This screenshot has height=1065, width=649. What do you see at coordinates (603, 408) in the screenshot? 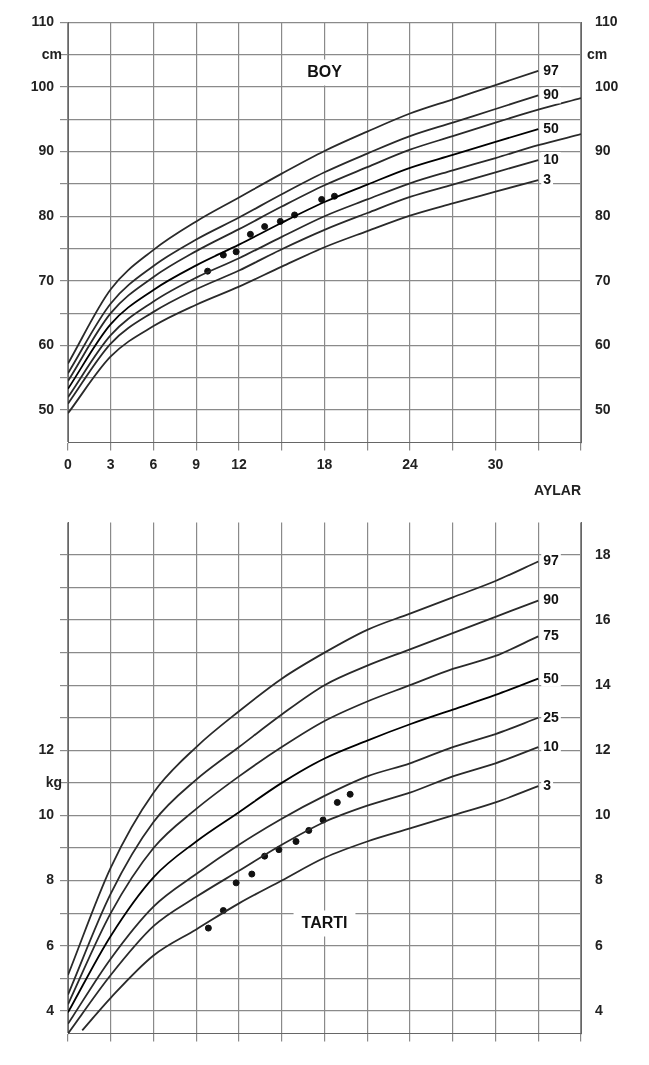
I see `y2-tick-label: 50` at bounding box center [603, 408].